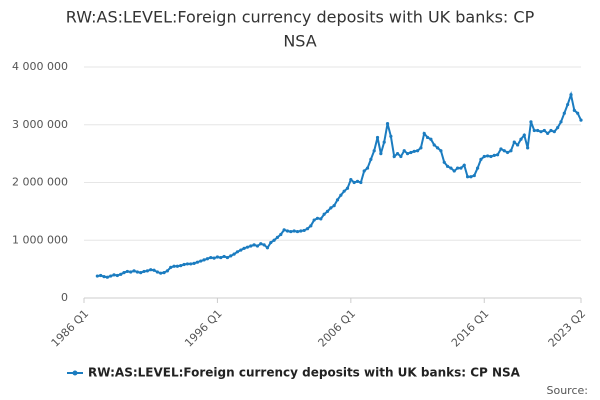 The height and width of the screenshot is (400, 600). Describe the element at coordinates (470, 328) in the screenshot. I see `x-tick-label: 2016 Q1` at that location.